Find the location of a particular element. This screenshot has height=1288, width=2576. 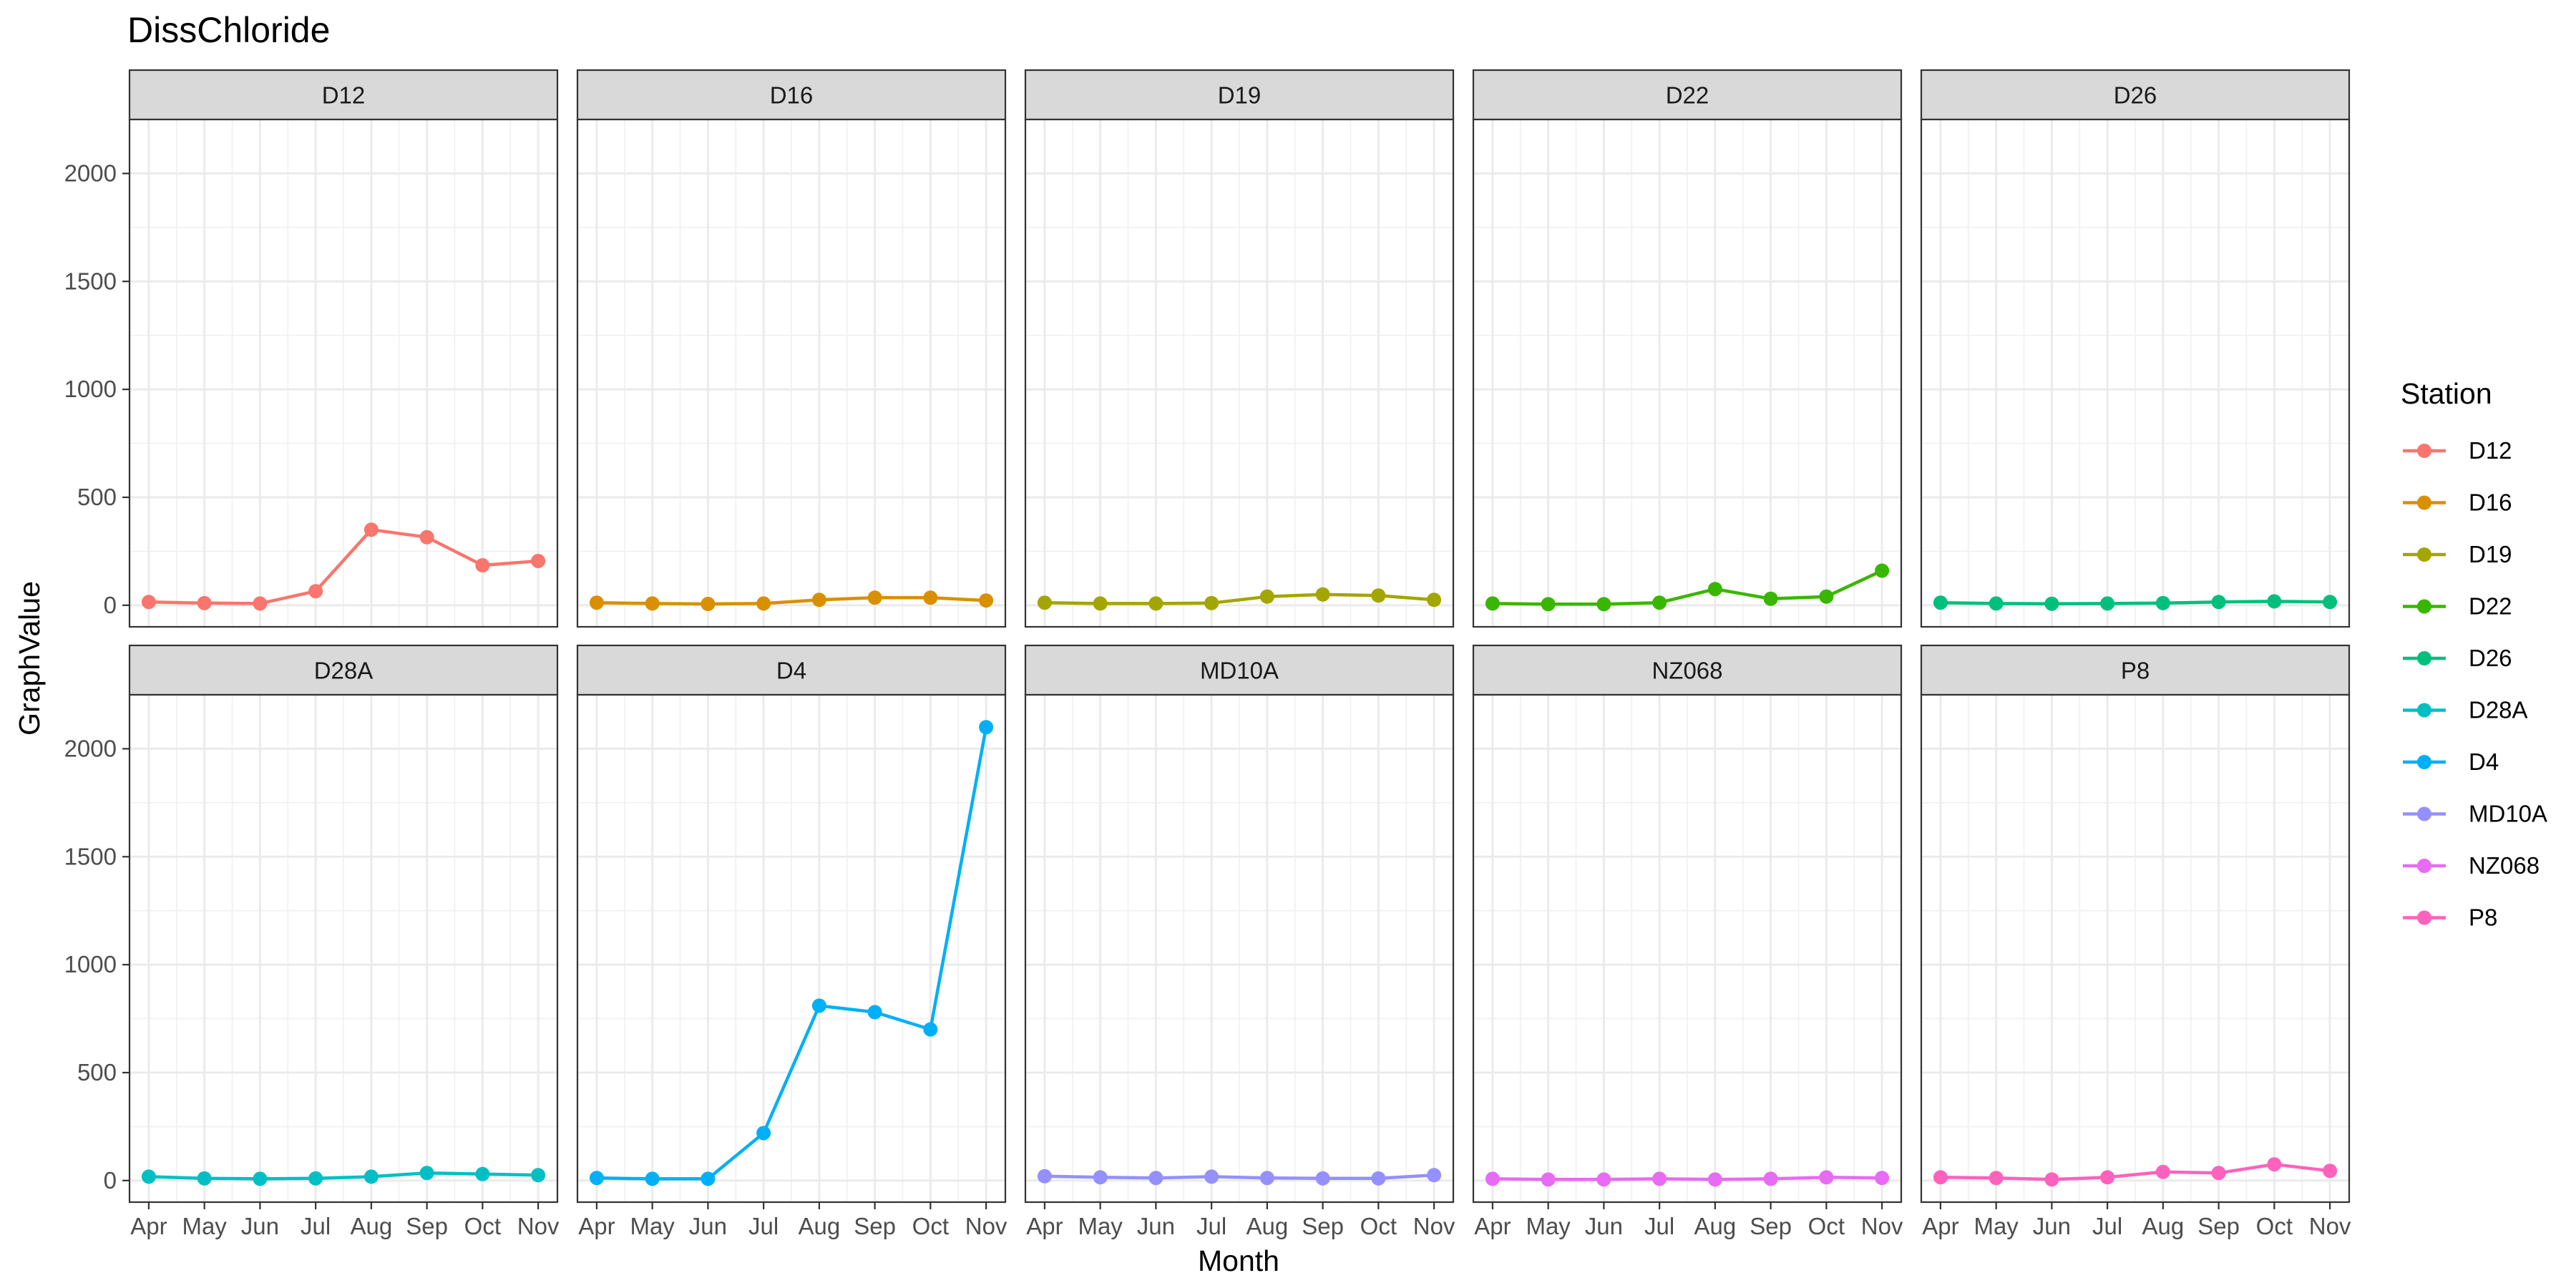

facet-strip-label: D19 is located at coordinates (1240, 95).